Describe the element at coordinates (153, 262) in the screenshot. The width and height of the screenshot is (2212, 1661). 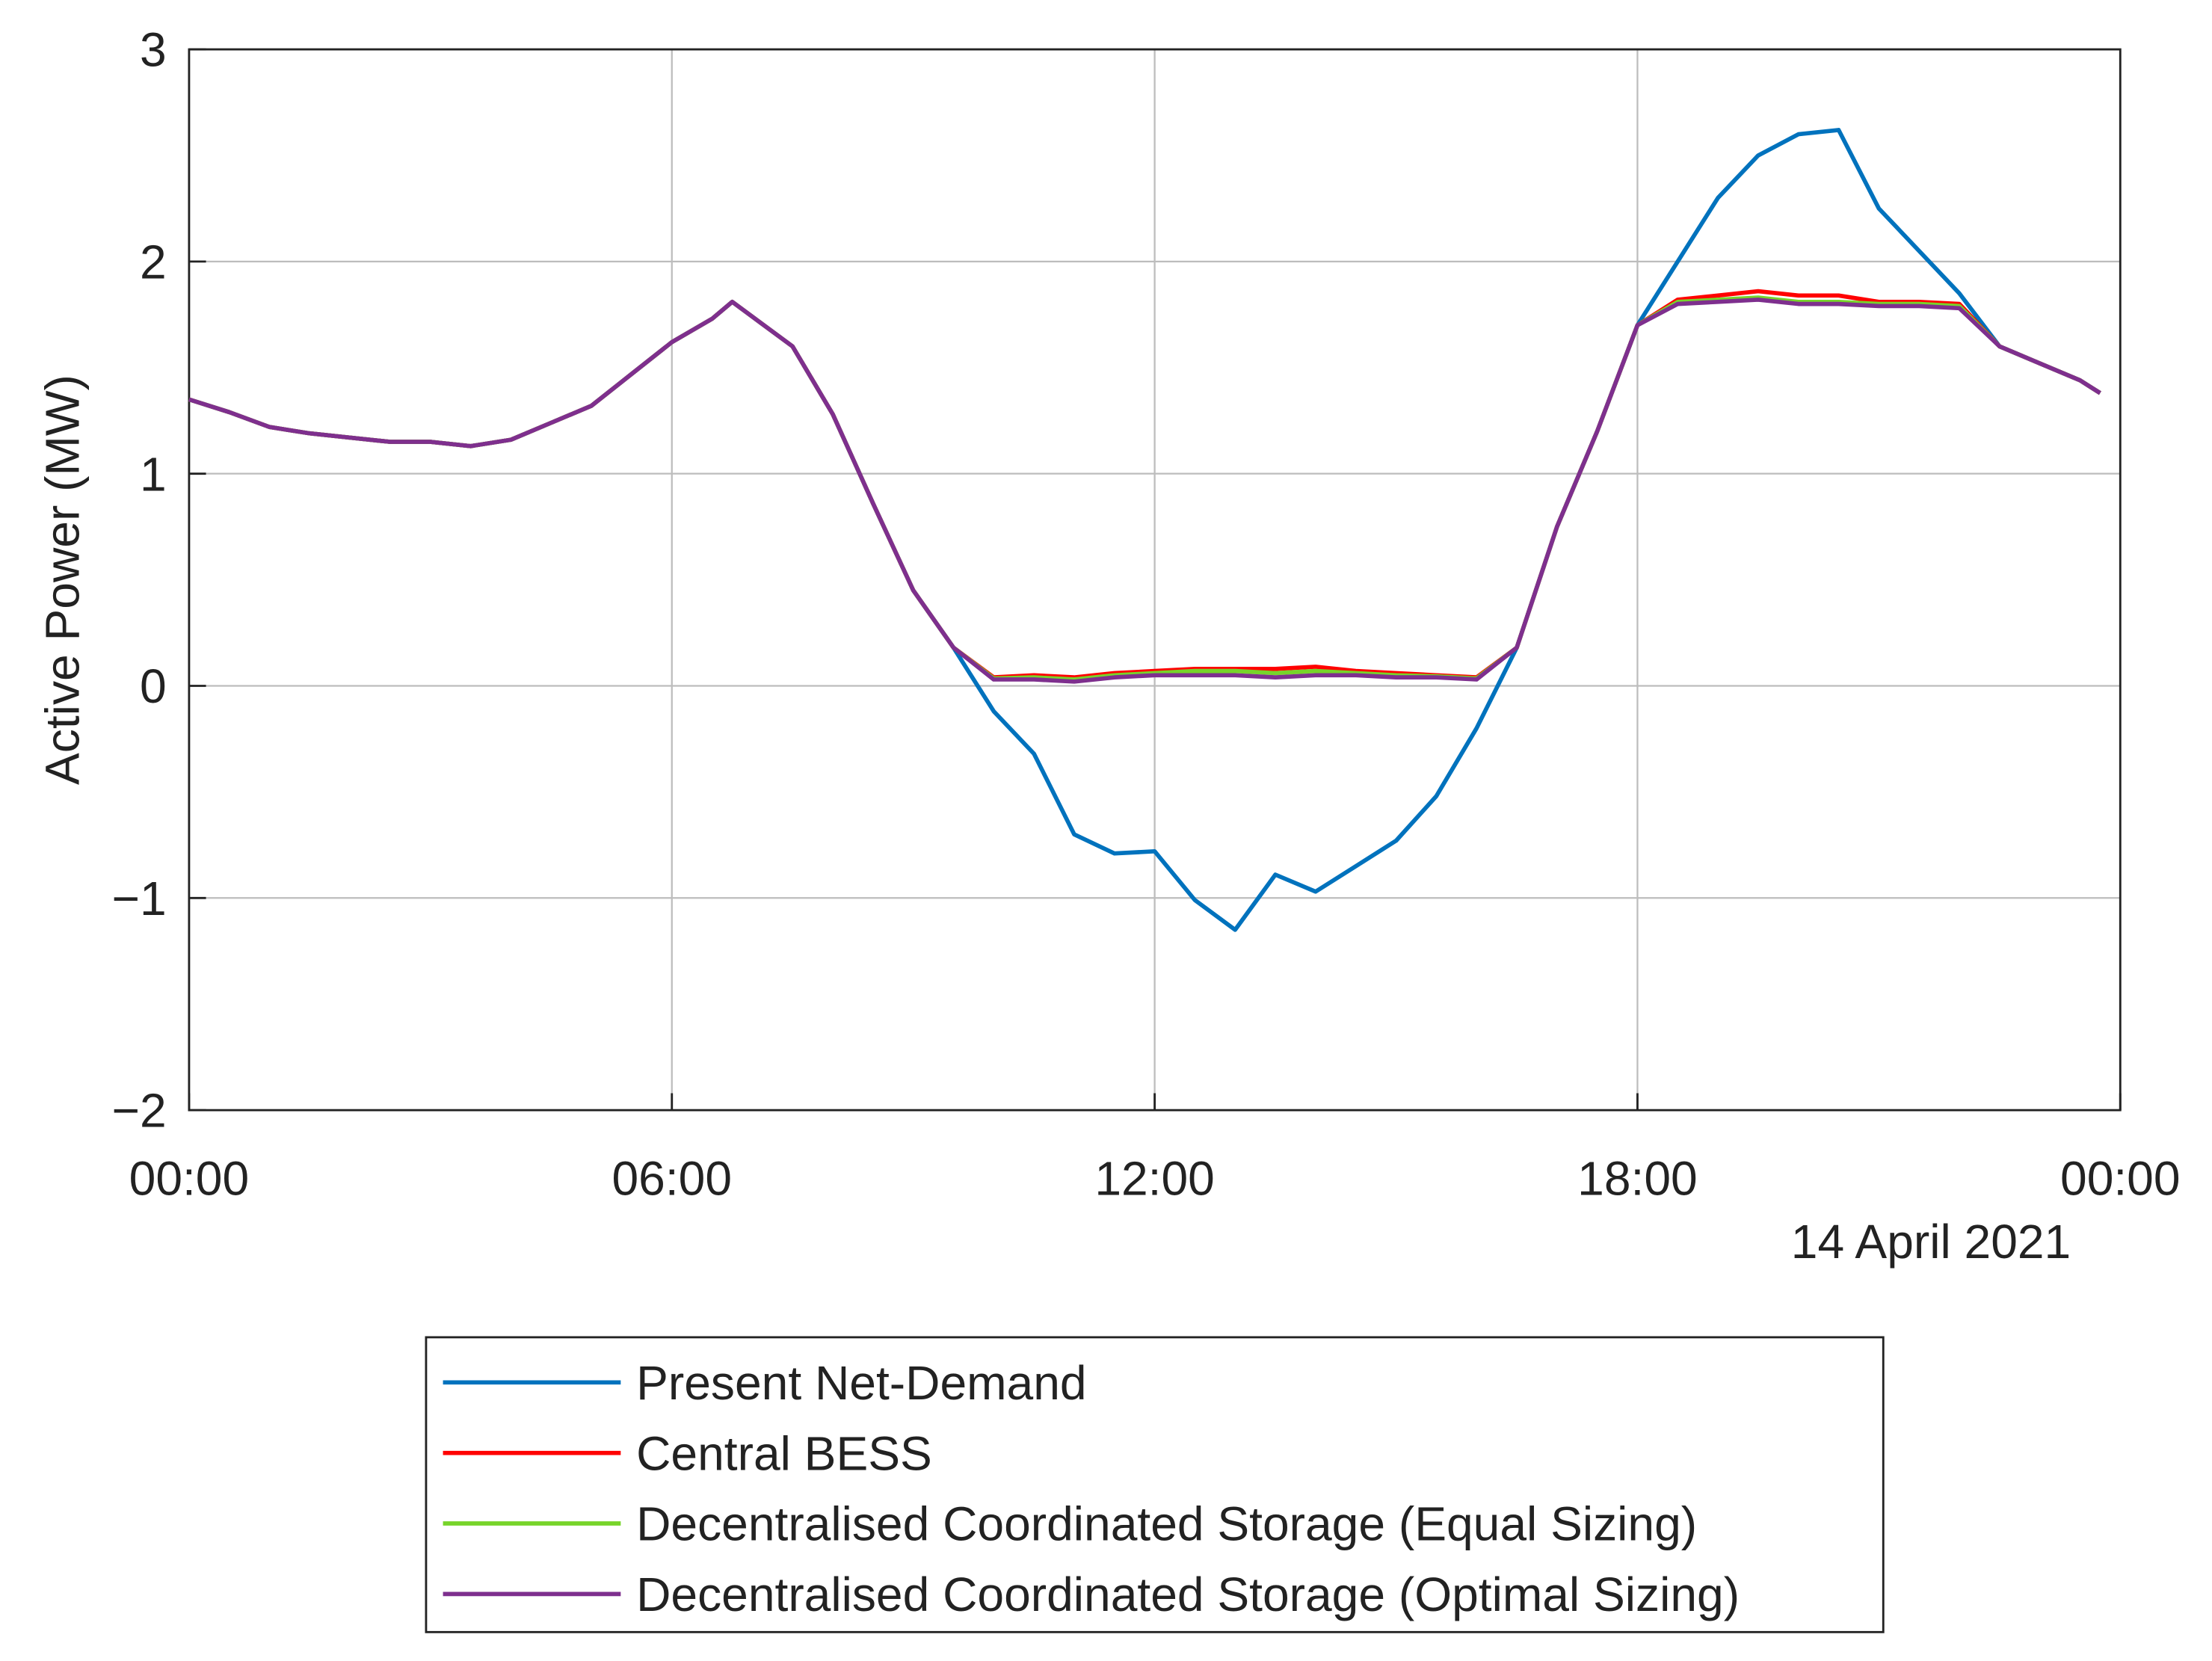
I see `y-tick-label: 2` at that location.